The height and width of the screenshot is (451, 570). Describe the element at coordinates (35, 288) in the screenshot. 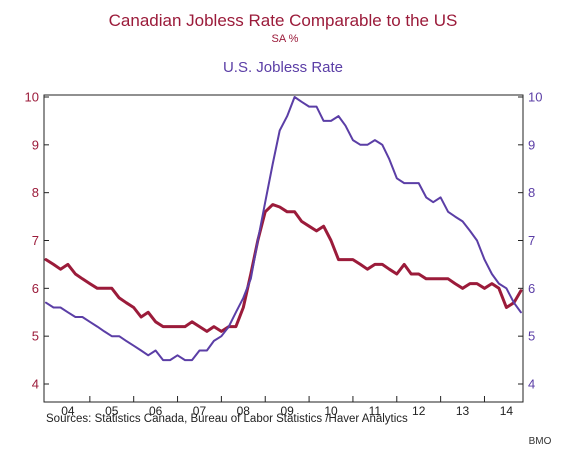

I see `y-tick-left-label: 6` at that location.